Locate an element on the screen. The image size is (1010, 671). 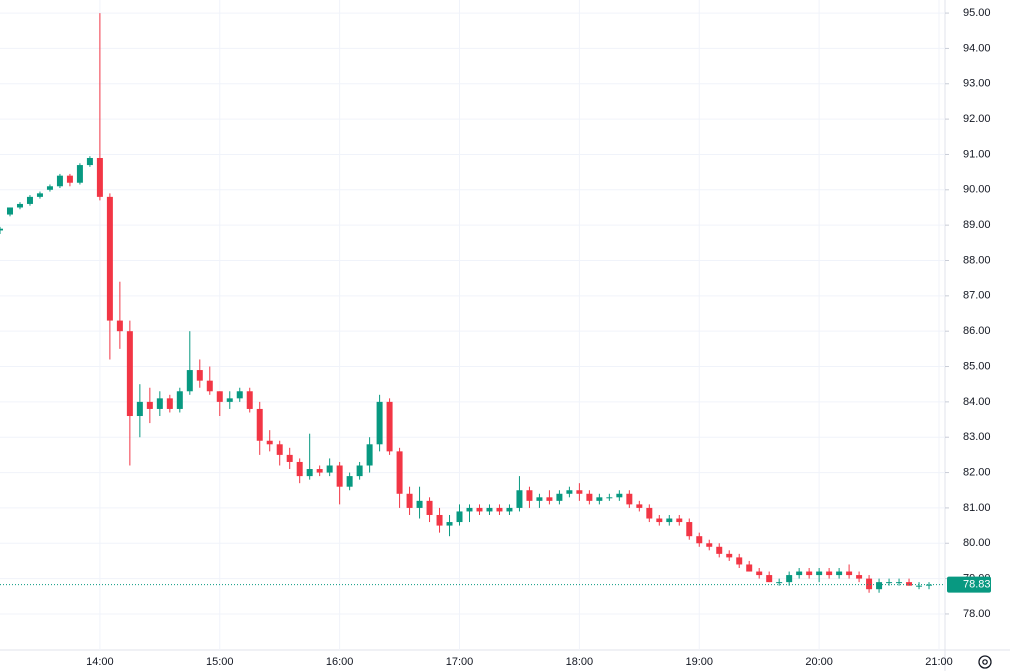
y-tick-label: 88.00 is located at coordinates (977, 260).